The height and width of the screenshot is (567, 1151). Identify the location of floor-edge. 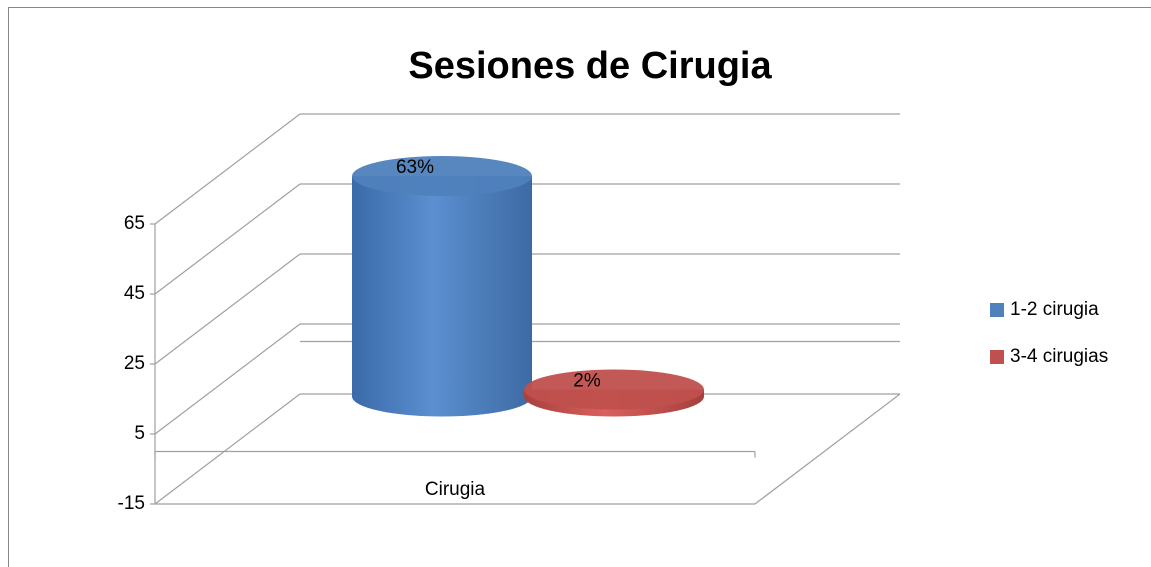
(827, 449).